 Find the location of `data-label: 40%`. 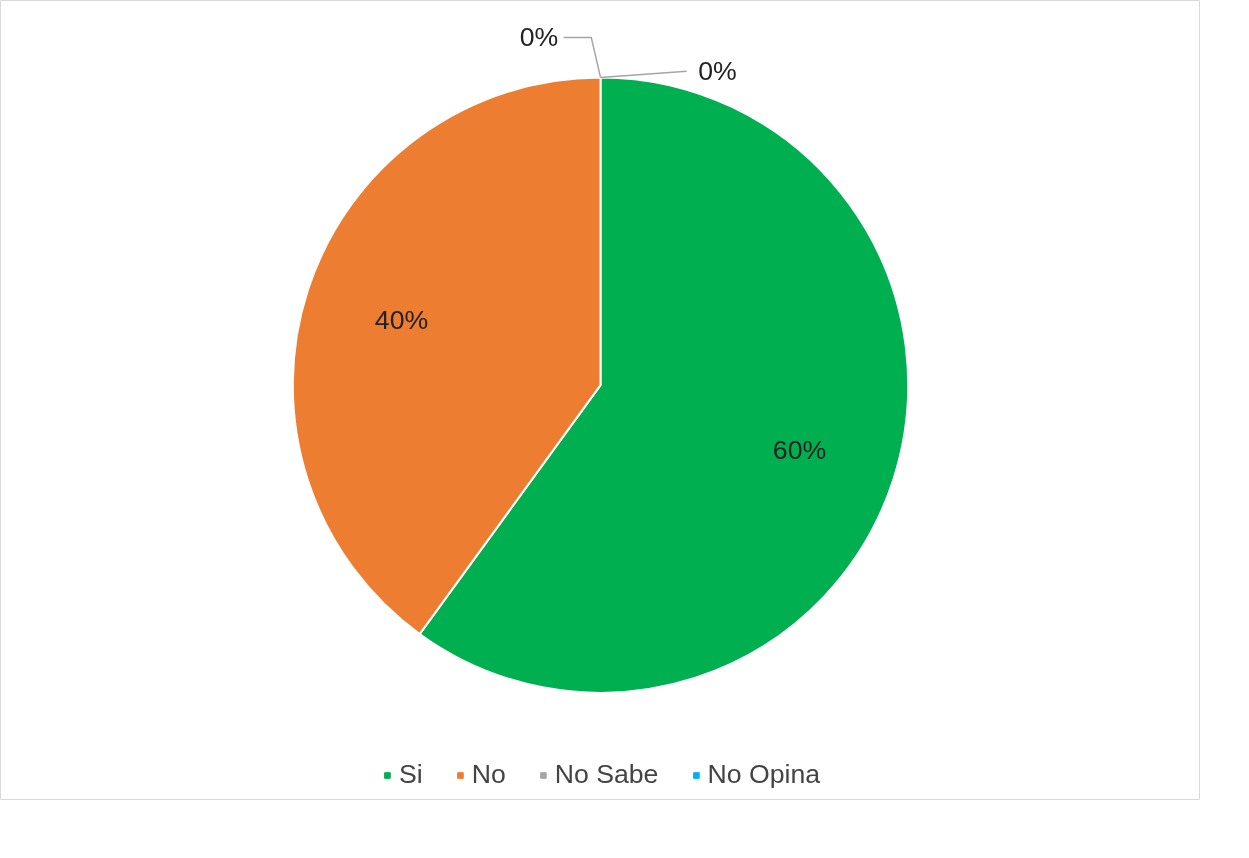

data-label: 40% is located at coordinates (401, 320).